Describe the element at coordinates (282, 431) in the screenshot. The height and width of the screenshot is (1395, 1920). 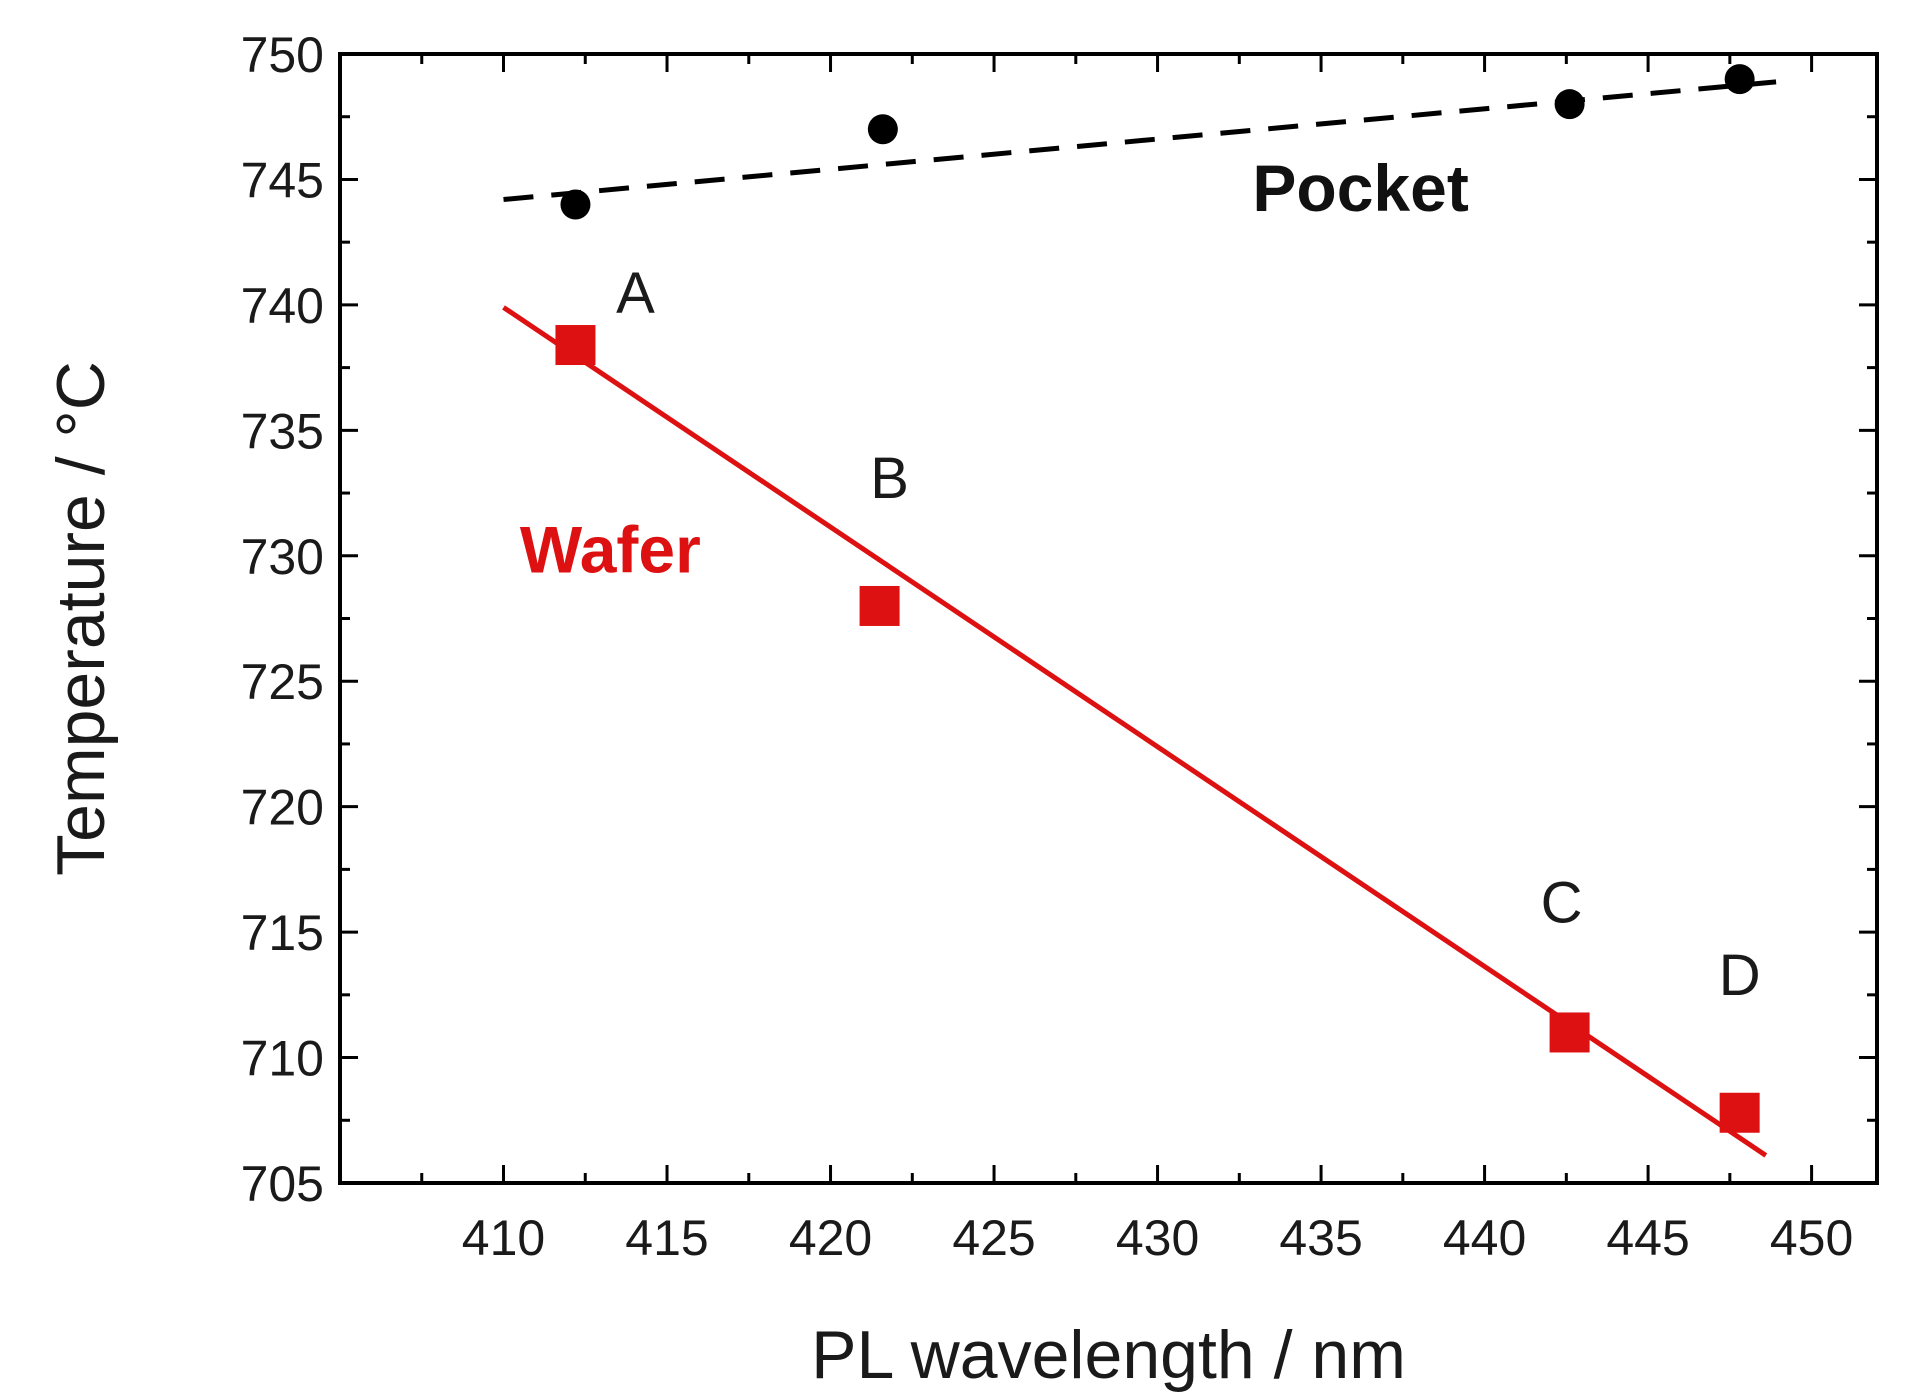
I see `y-tick-label: 735` at that location.